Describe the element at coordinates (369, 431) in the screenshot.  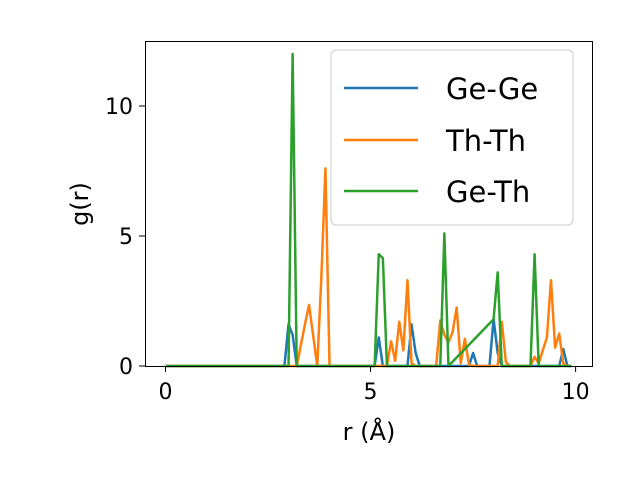
I see `x-axis-label: r (Å)` at that location.